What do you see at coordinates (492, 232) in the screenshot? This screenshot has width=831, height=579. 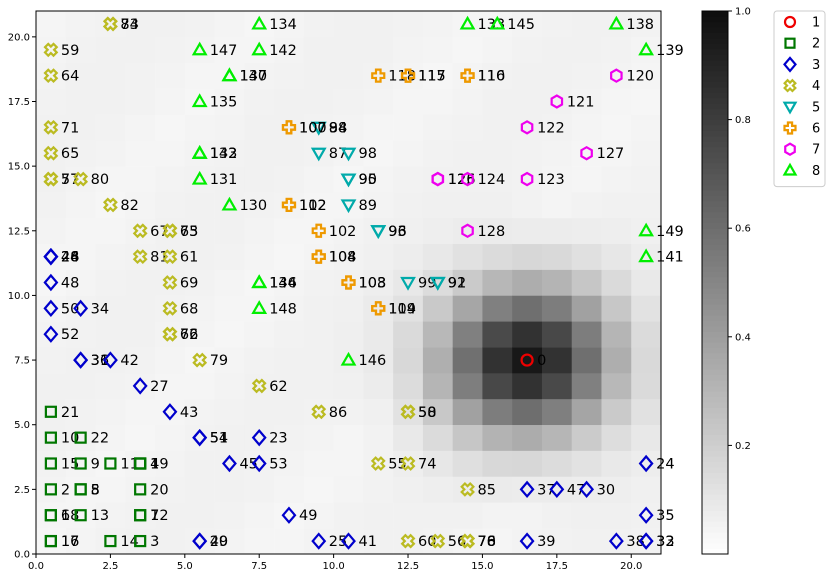 I see `point-label: 128` at bounding box center [492, 232].